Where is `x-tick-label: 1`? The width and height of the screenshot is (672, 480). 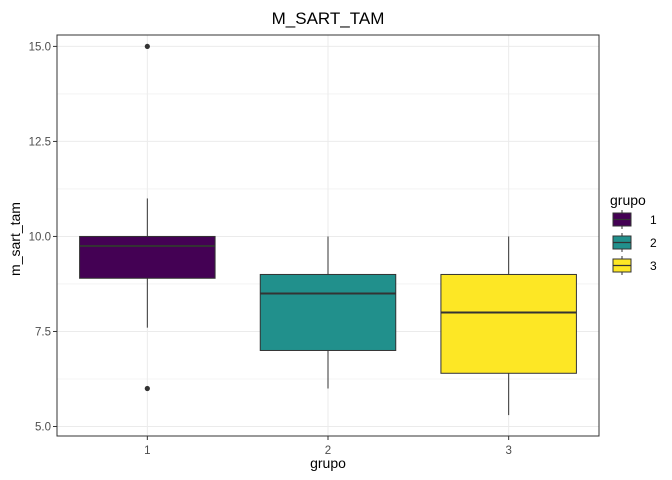 x-tick-label: 1 is located at coordinates (147, 451).